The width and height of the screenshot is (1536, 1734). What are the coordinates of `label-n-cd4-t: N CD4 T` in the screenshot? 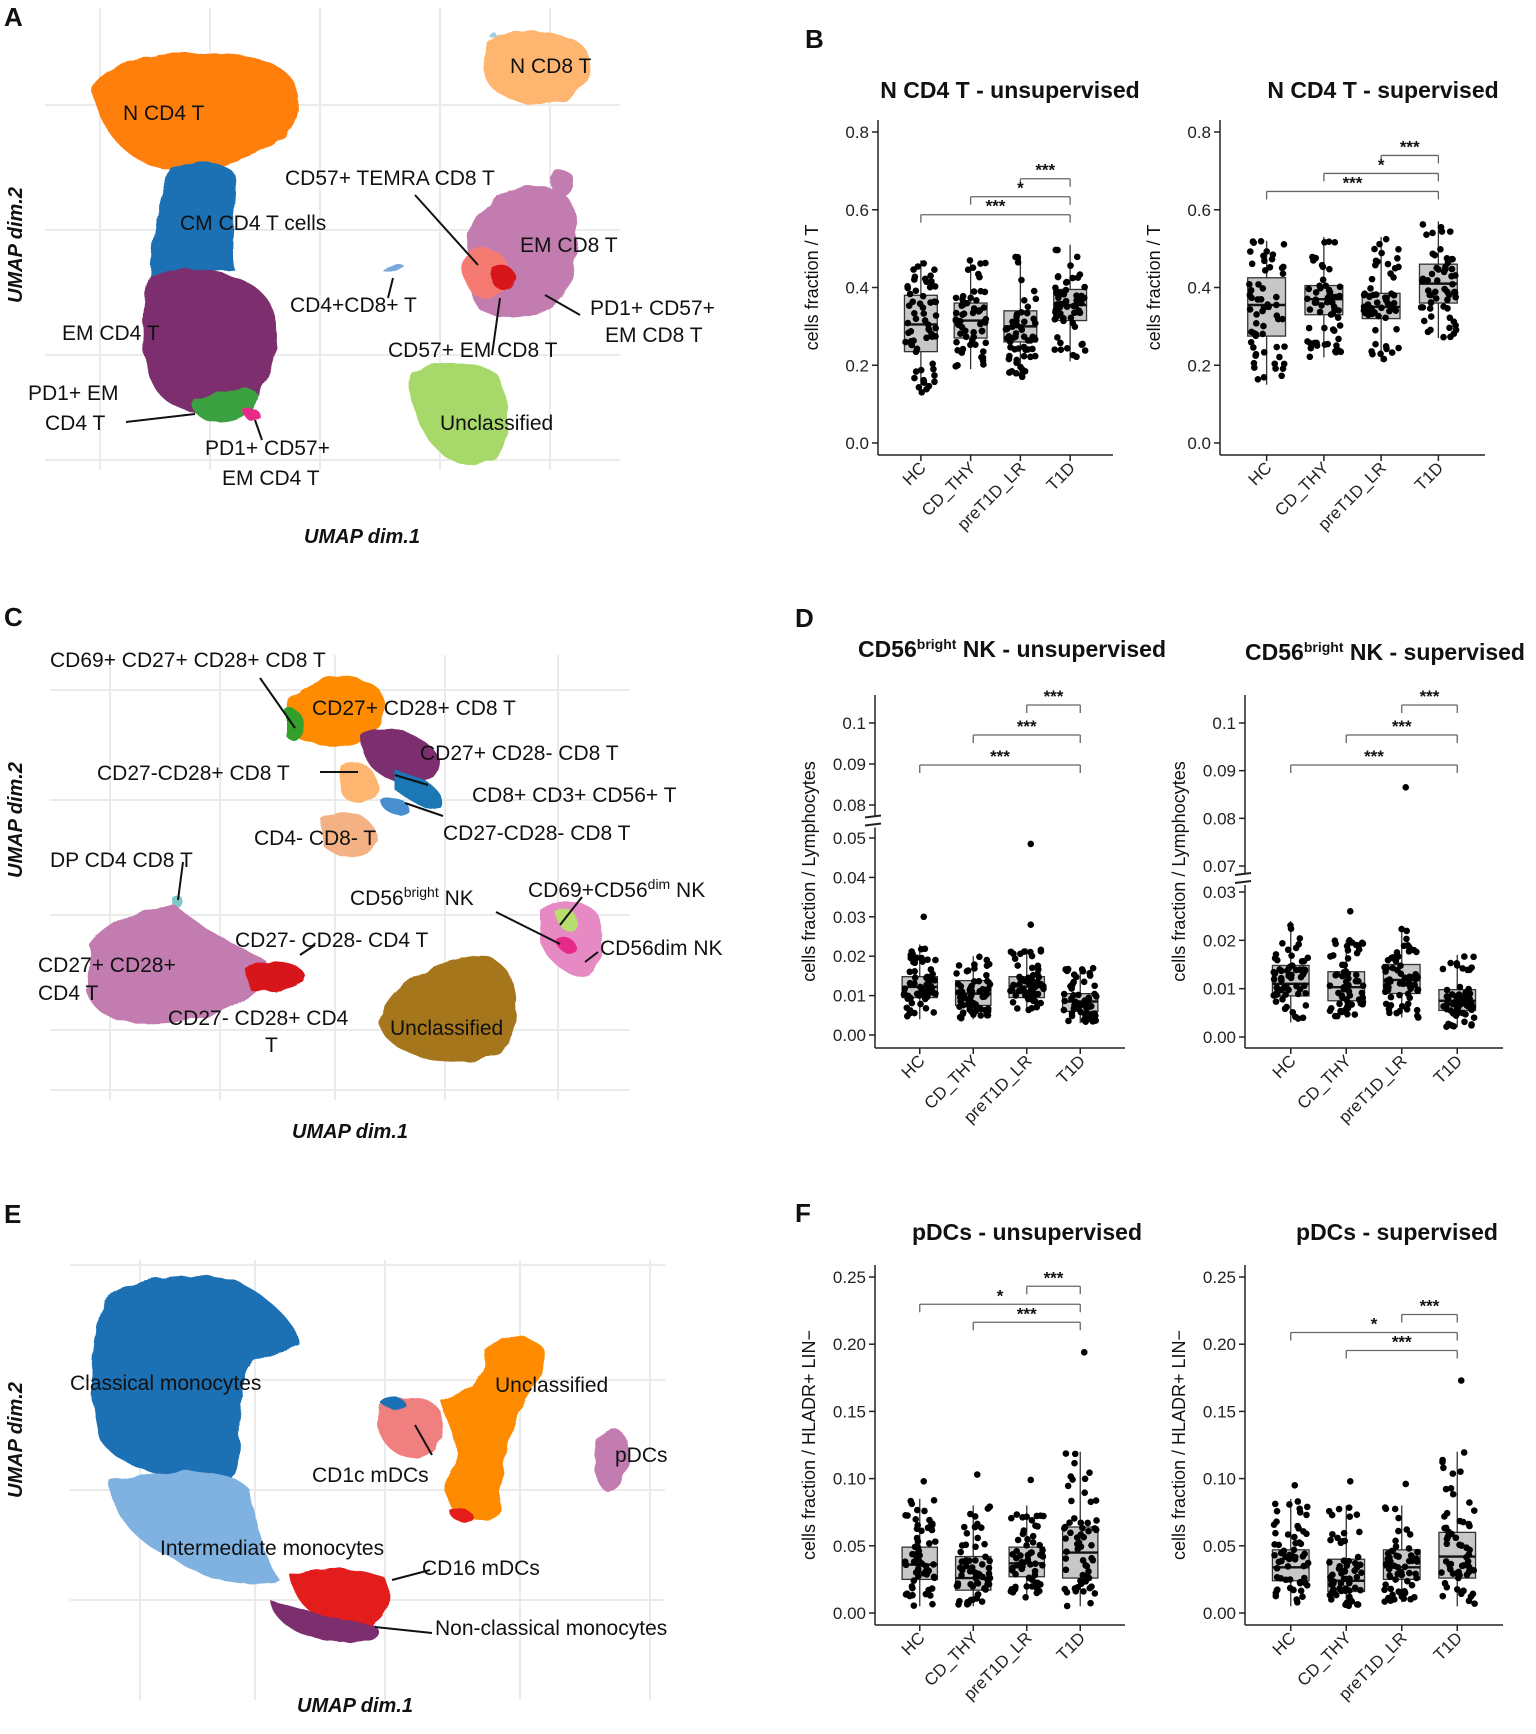 It's located at (163, 113).